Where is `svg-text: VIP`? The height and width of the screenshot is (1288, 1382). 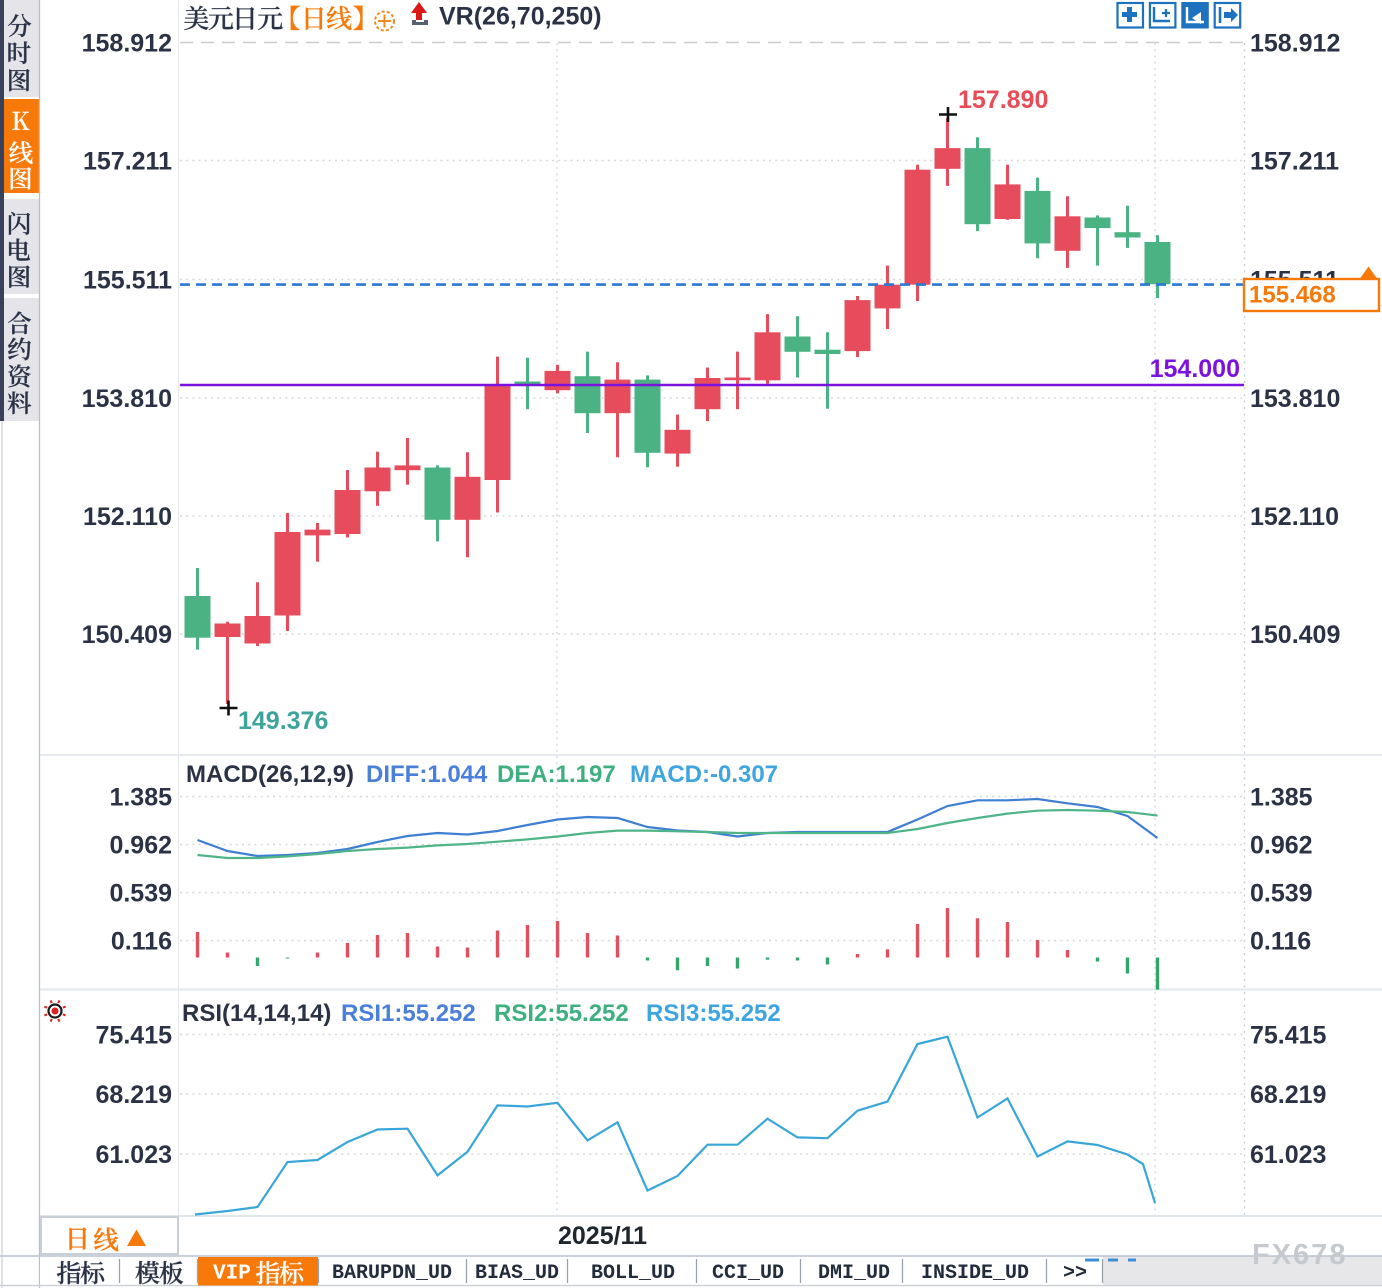
svg-text: VIP is located at coordinates (232, 1274).